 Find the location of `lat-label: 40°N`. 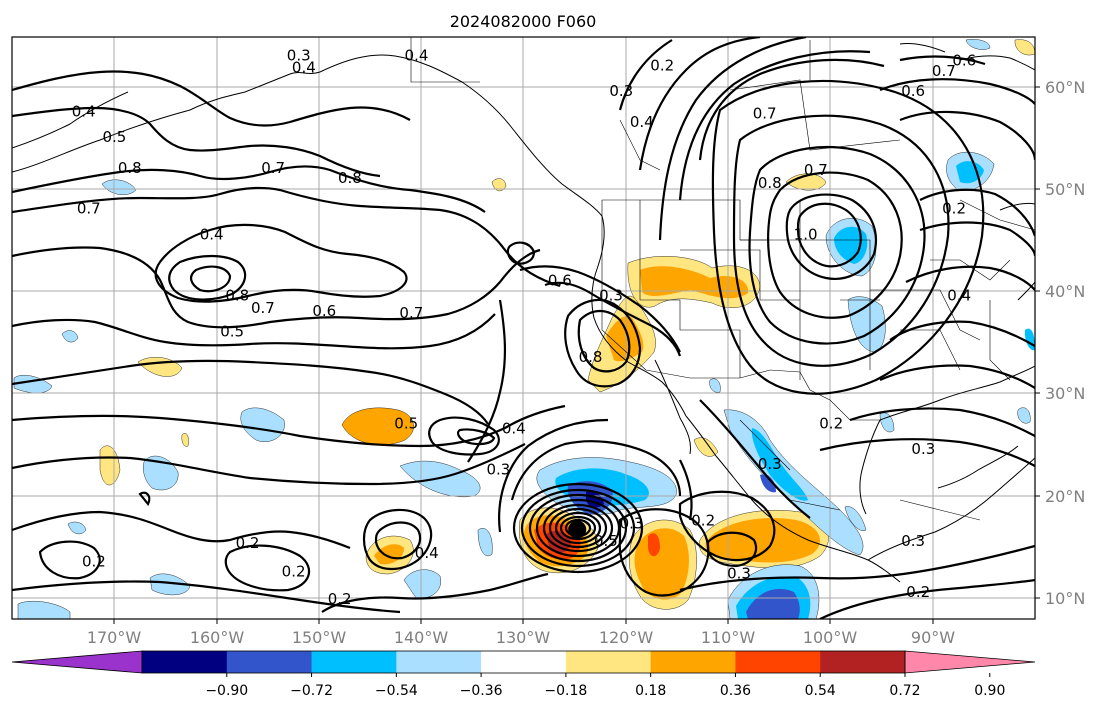

lat-label: 40°N is located at coordinates (1065, 291).